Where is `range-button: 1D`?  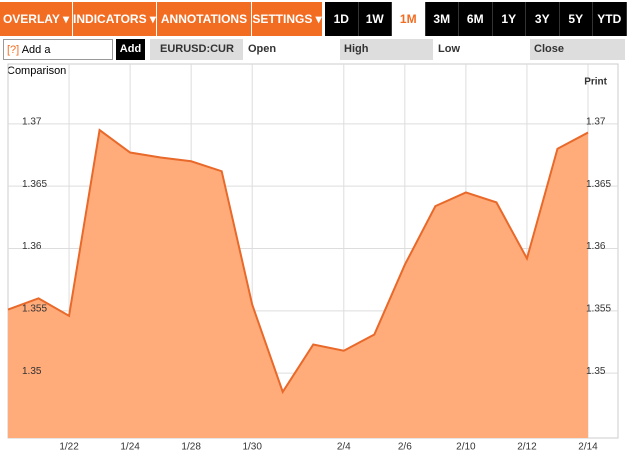
range-button: 1D is located at coordinates (342, 19).